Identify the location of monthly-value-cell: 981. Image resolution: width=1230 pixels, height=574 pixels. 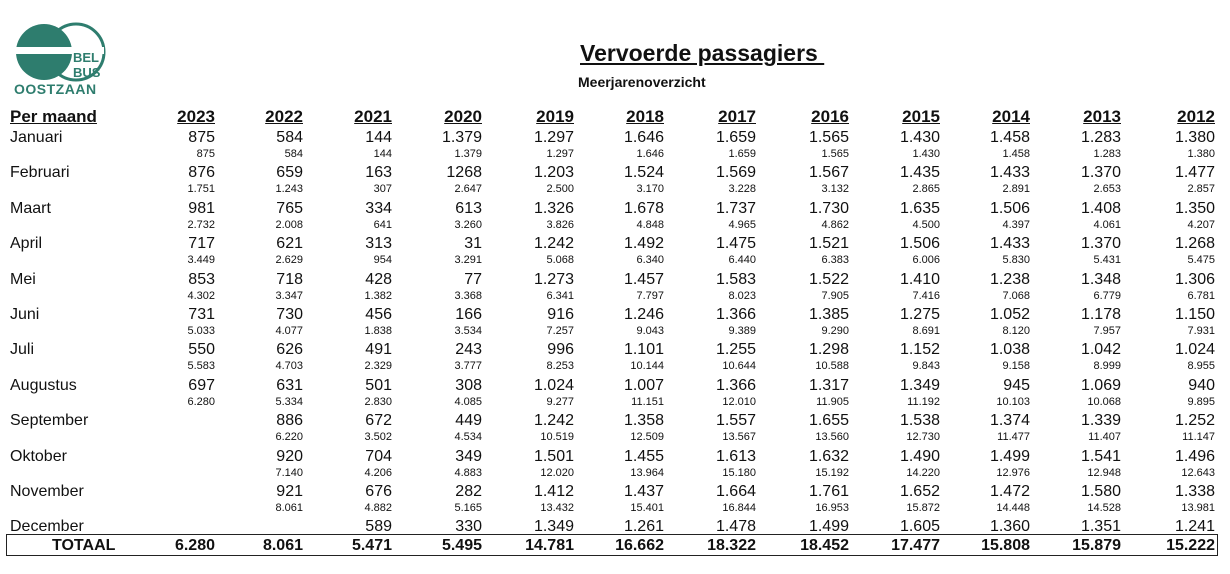
(201, 208).